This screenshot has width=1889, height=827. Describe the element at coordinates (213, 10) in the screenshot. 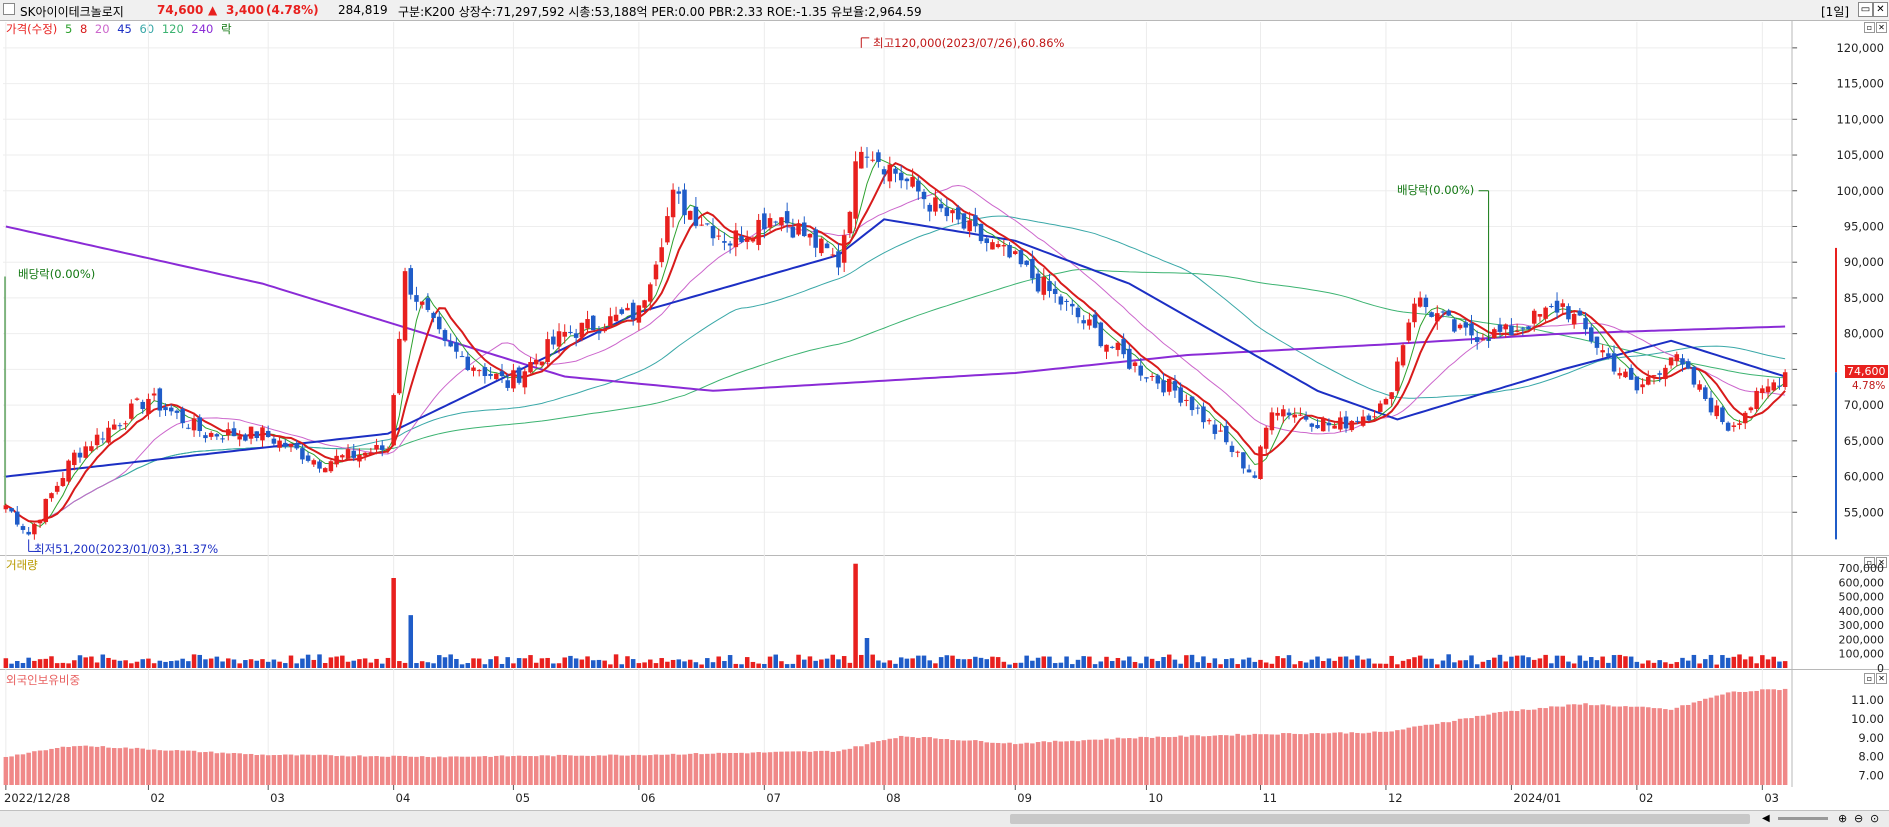

I see `up-arrow-icon: ▲` at that location.